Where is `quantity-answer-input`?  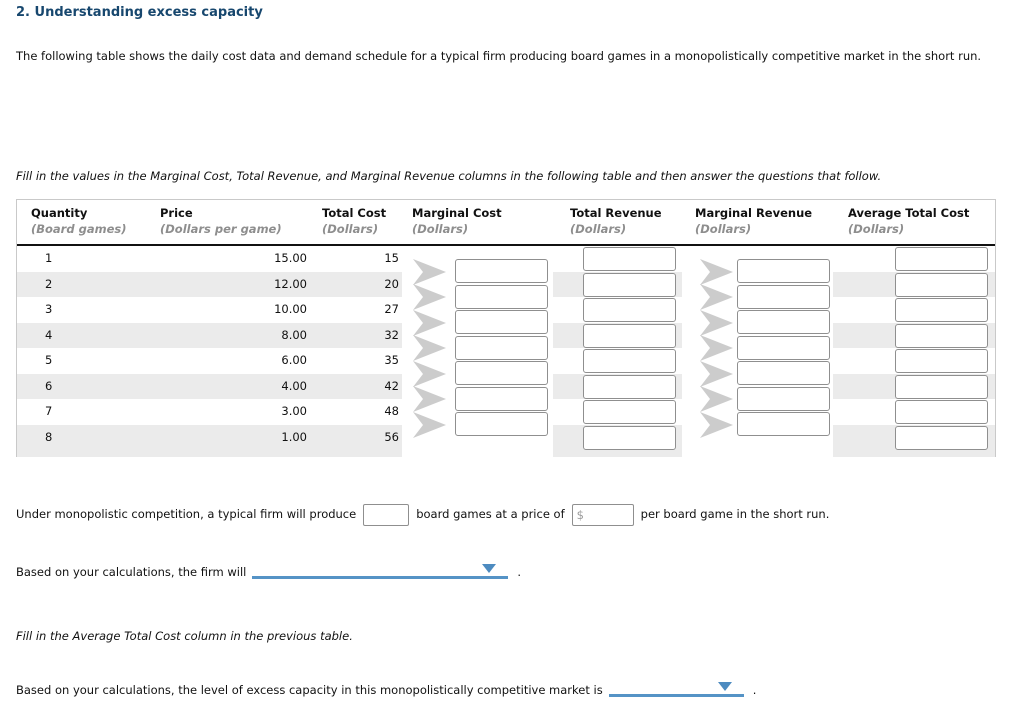 quantity-answer-input is located at coordinates (386, 514).